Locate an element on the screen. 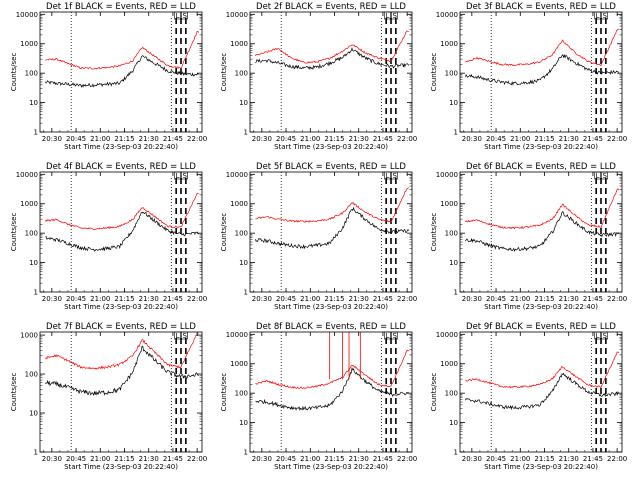 This screenshot has width=640, height=480. panel-title: Det 3f BLACK = Events, RED = LLD is located at coordinates (541, 7).